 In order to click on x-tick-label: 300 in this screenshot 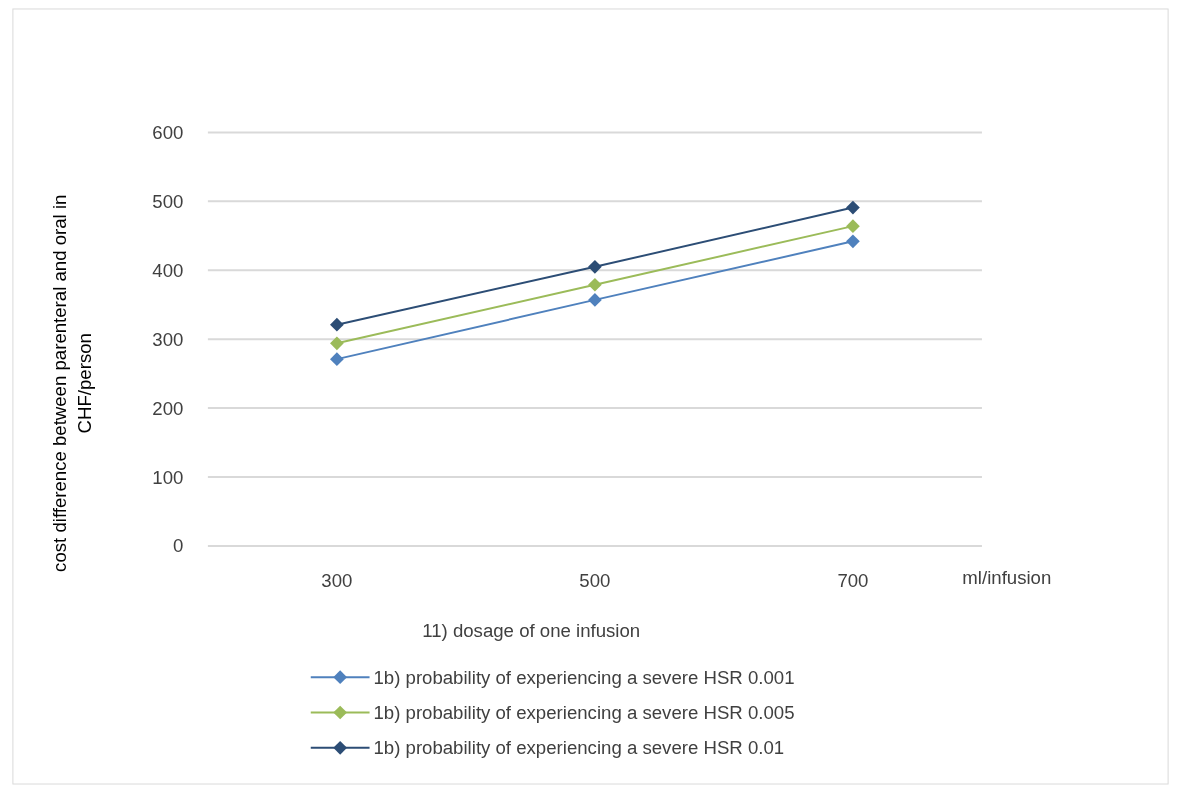, I will do `click(337, 581)`.